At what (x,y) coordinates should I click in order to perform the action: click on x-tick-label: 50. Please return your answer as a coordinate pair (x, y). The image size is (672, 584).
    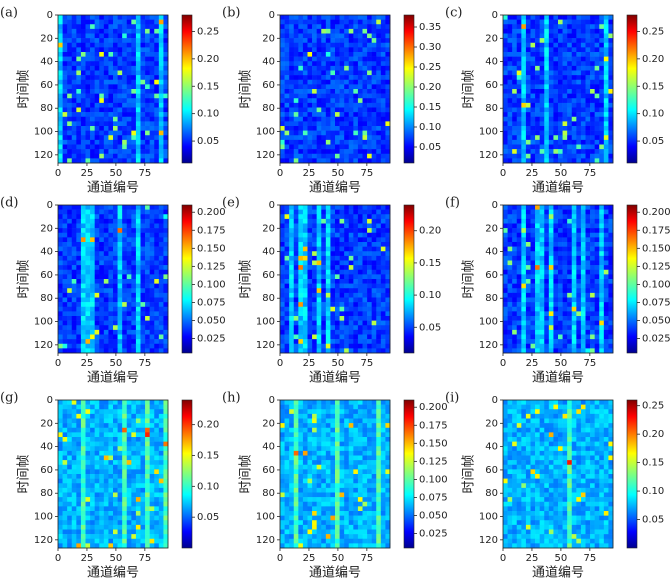
    Looking at the image, I should click on (561, 363).